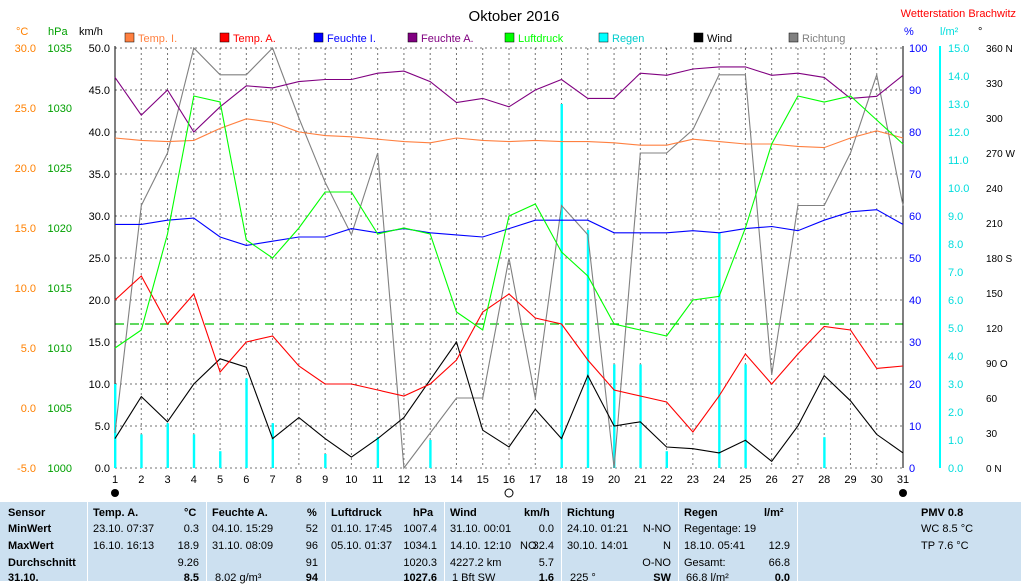  Describe the element at coordinates (628, 39) in the screenshot. I see `legend-label-rain: Regen` at that location.